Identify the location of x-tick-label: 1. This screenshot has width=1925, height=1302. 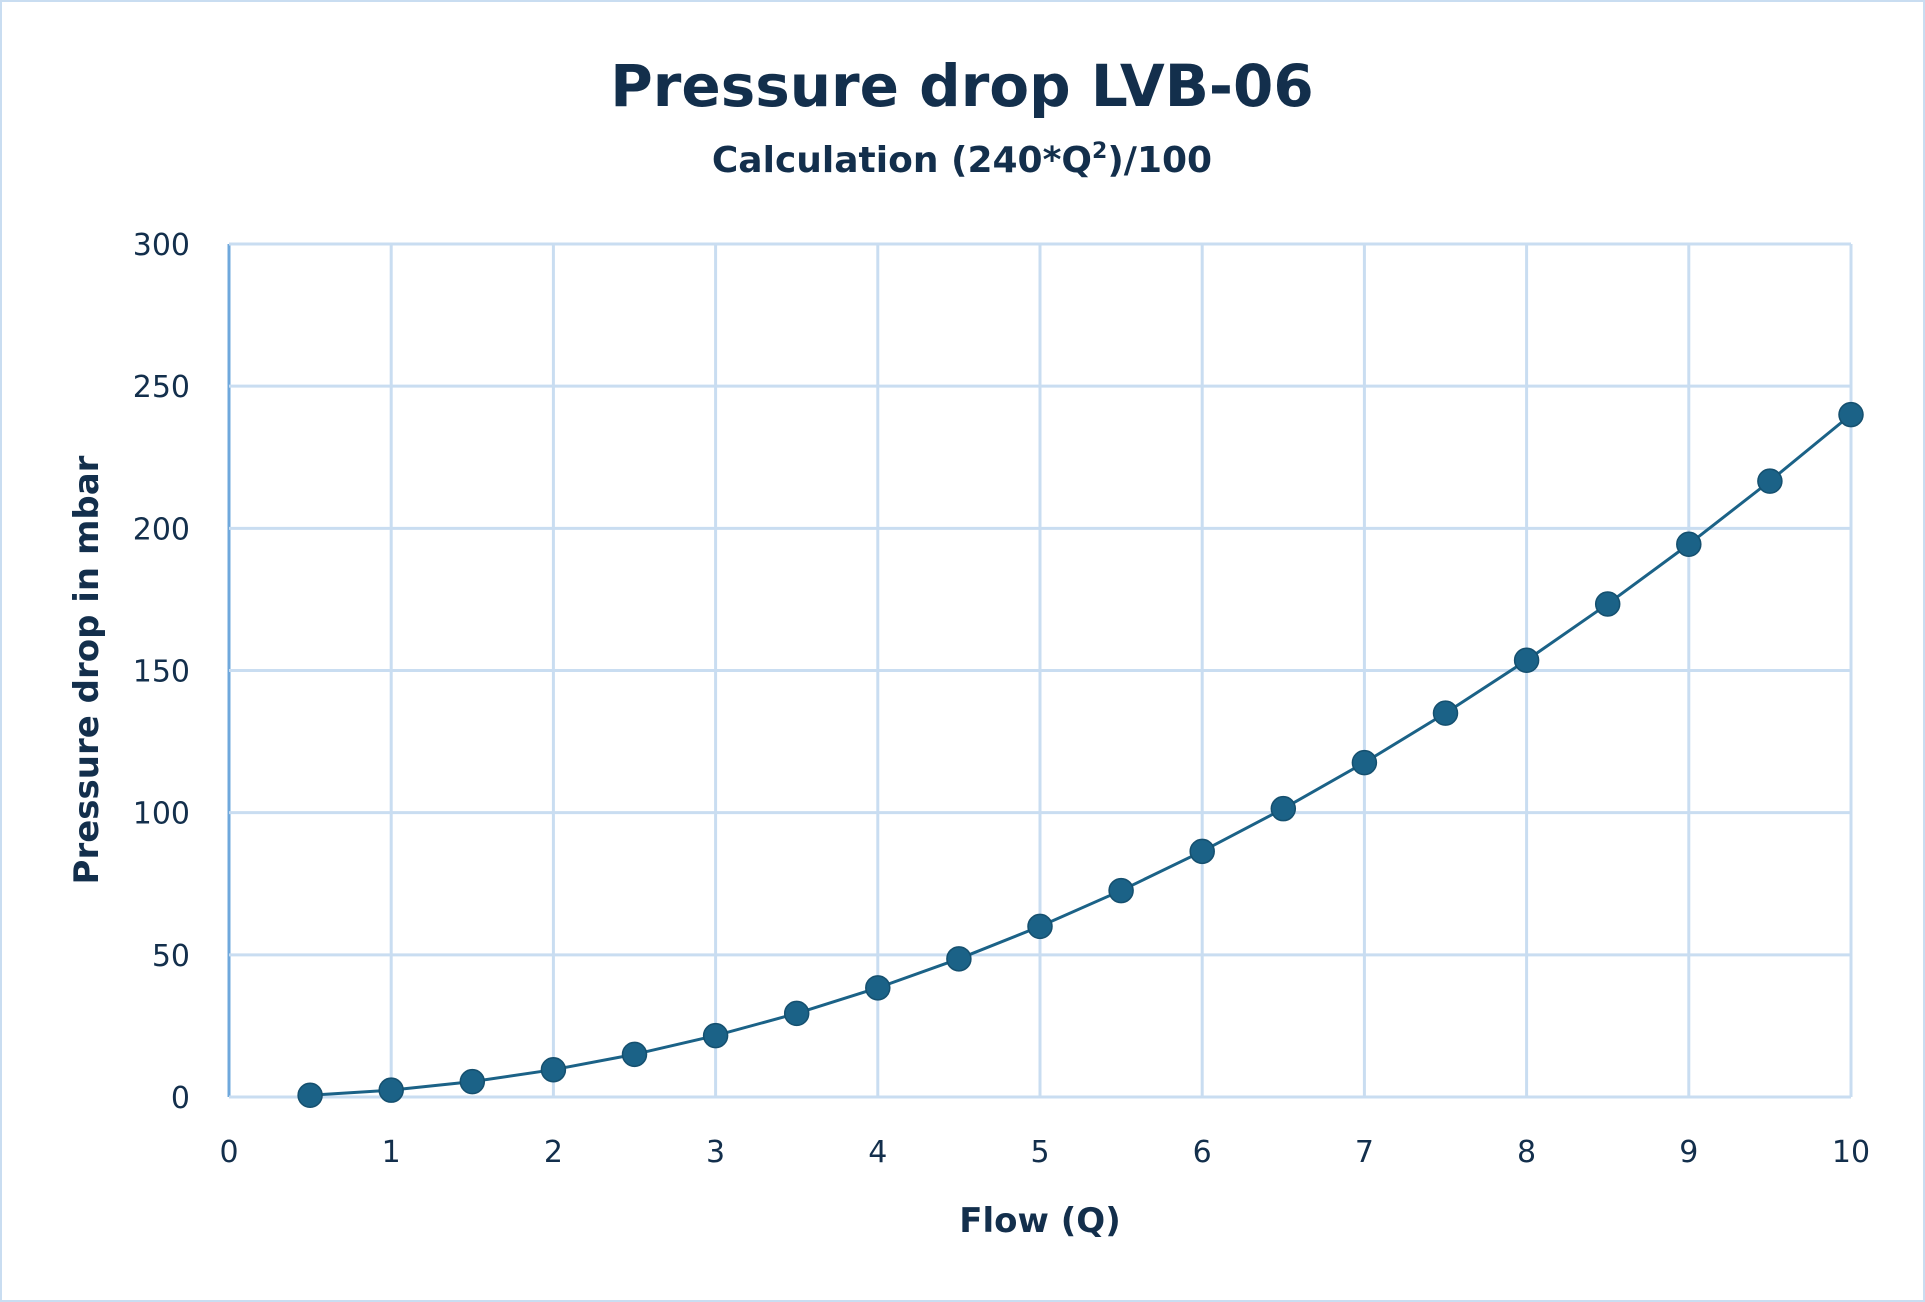
(391, 1152).